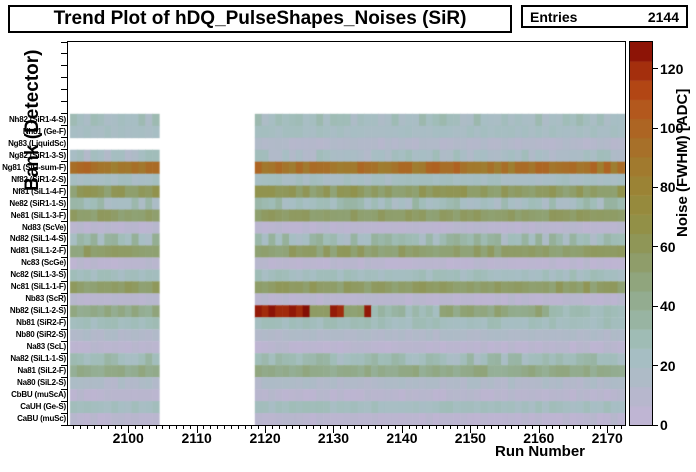 The height and width of the screenshot is (472, 696). Describe the element at coordinates (43, 227) in the screenshot. I see `y-axis-label: Nd83 (ScVe)` at that location.